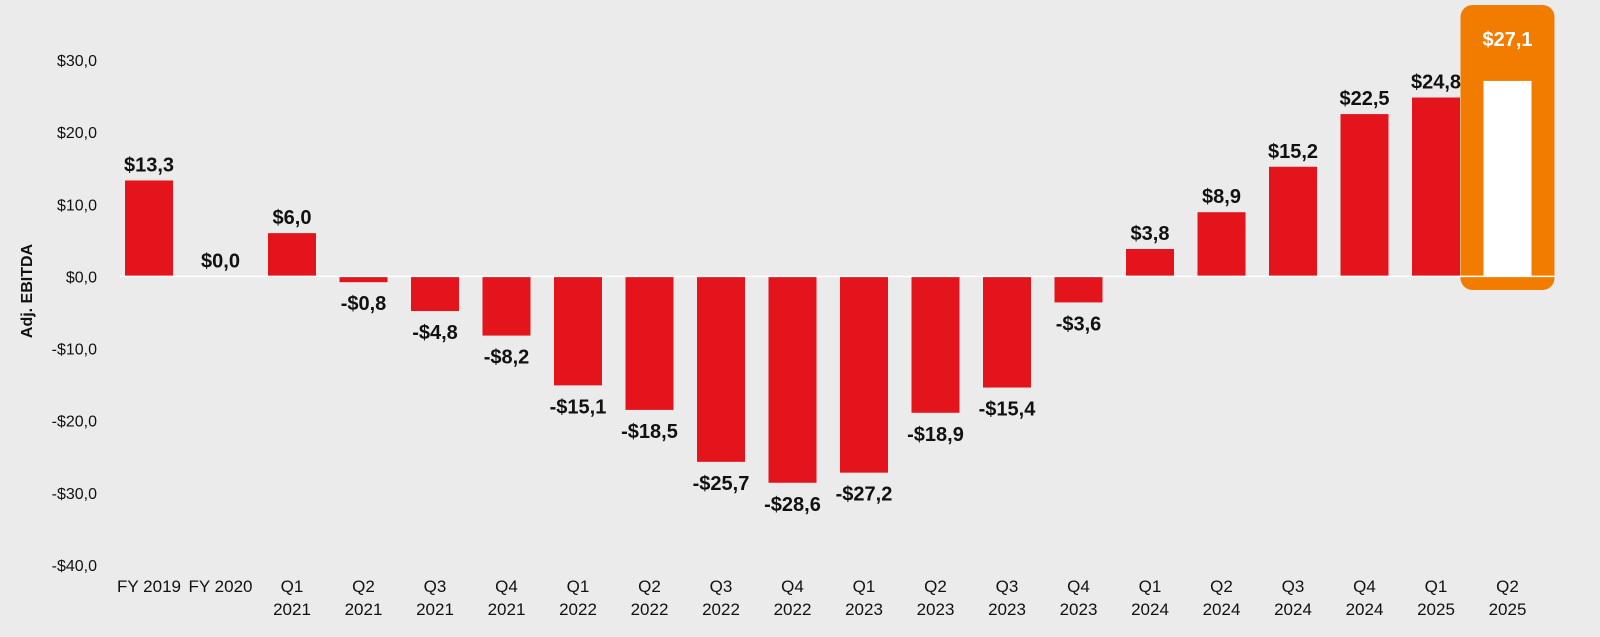 This screenshot has height=637, width=1600. Describe the element at coordinates (1365, 598) in the screenshot. I see `category-label: Q4 2024` at that location.